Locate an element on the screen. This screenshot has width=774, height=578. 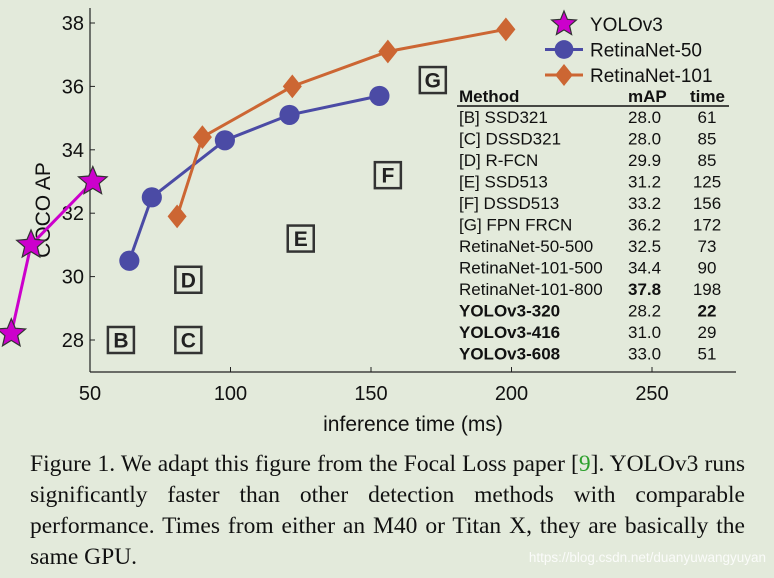
table-row: YOLOv3-608 33.0 51 is located at coordinates (587, 354).